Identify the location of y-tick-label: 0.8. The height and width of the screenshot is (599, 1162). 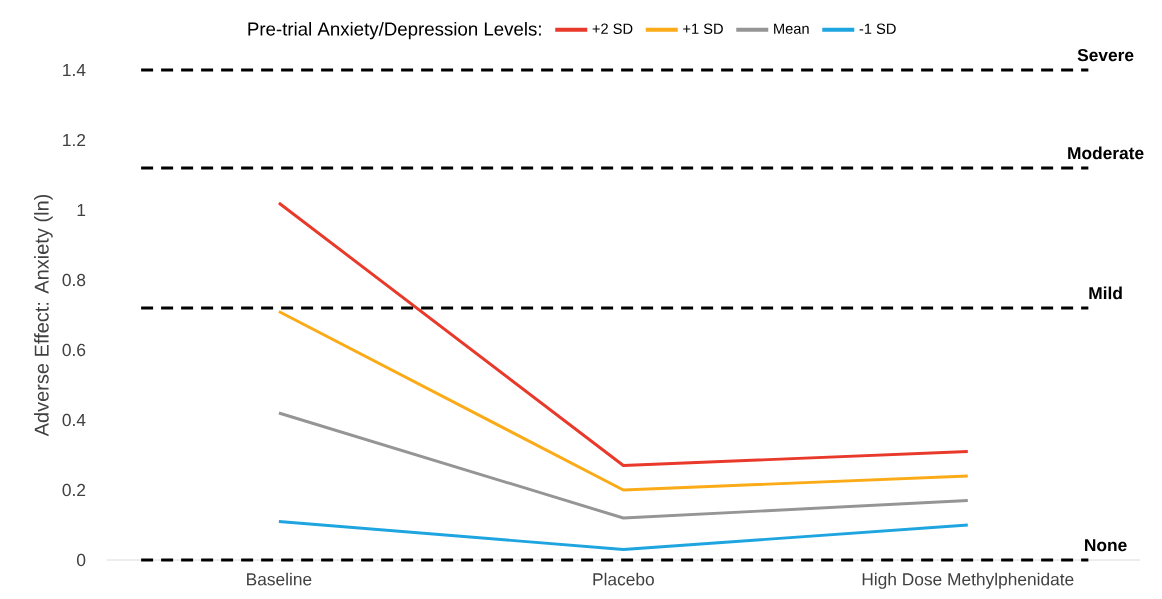
(74, 280).